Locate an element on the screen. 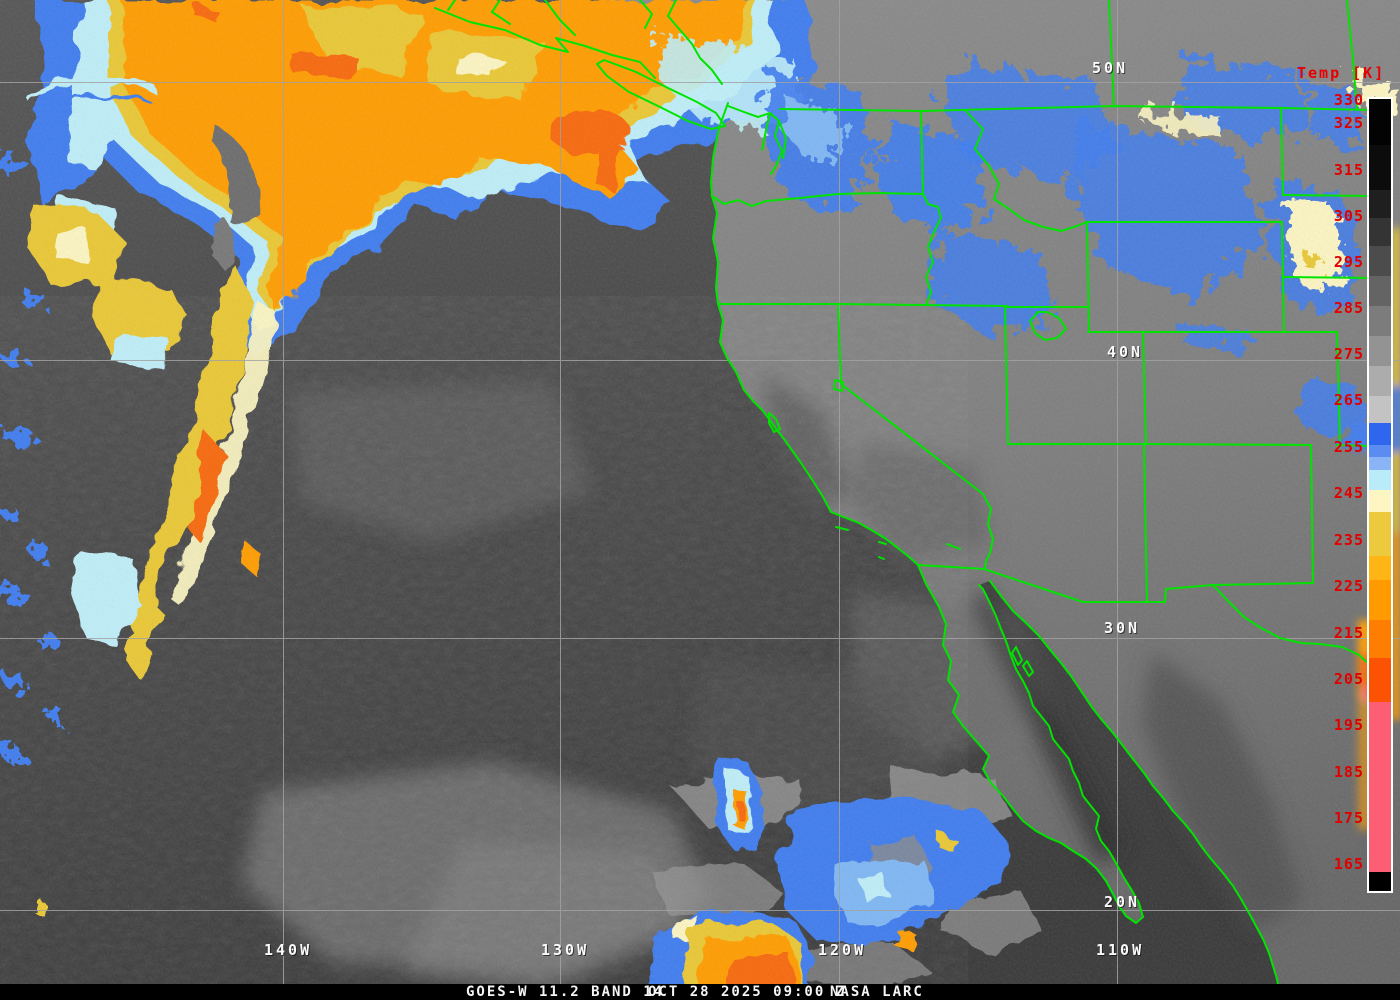  temp-label-295: 295 is located at coordinates (1348, 262).